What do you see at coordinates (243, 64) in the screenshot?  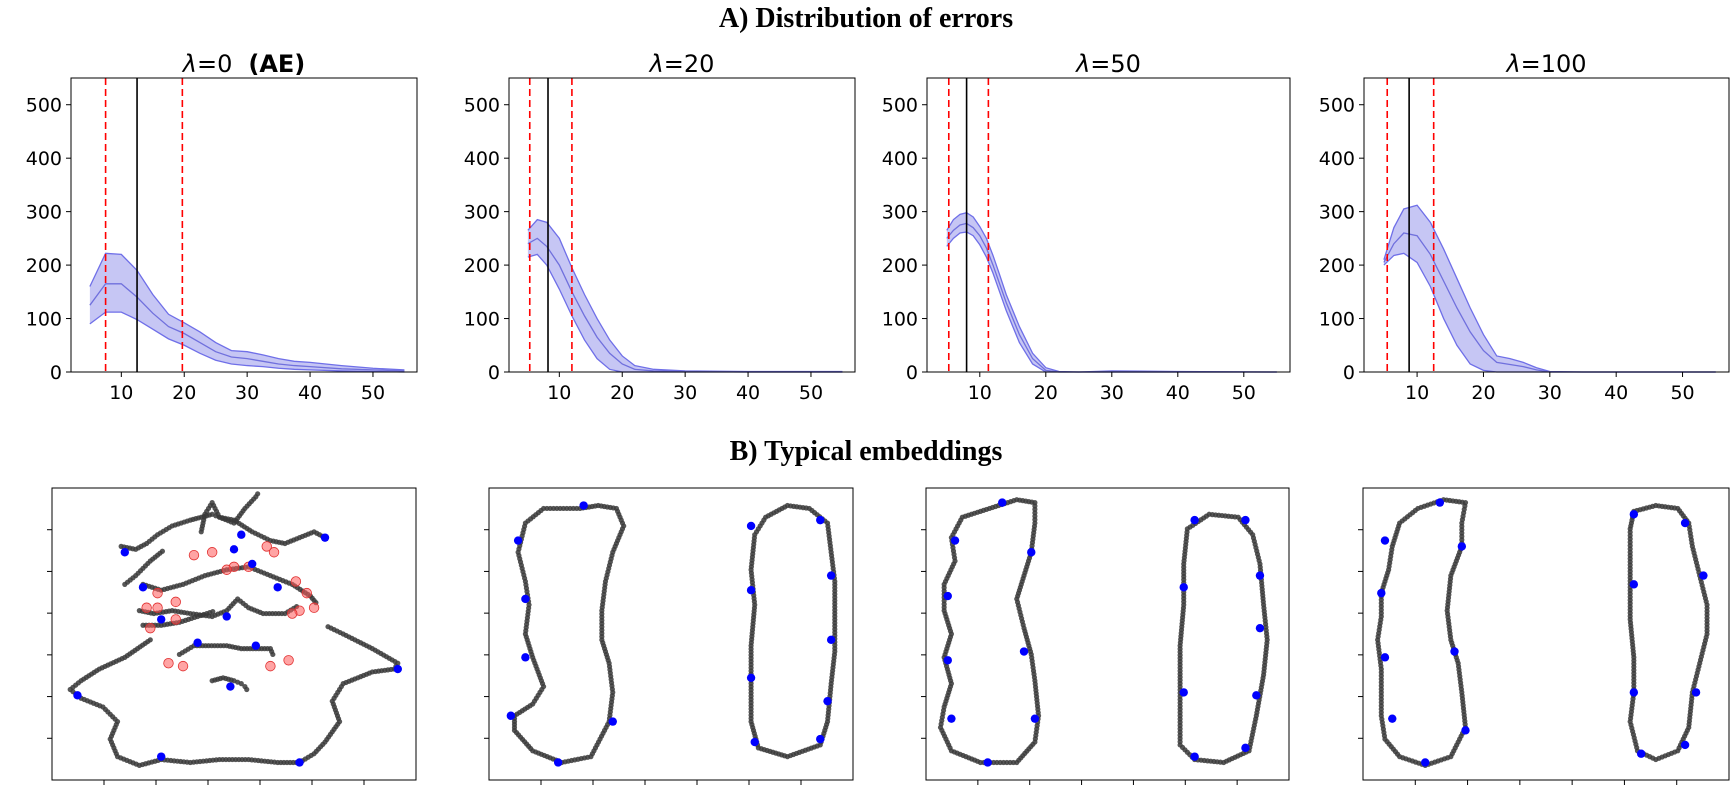 I see `panel-title: λ=0 (AE)` at bounding box center [243, 64].